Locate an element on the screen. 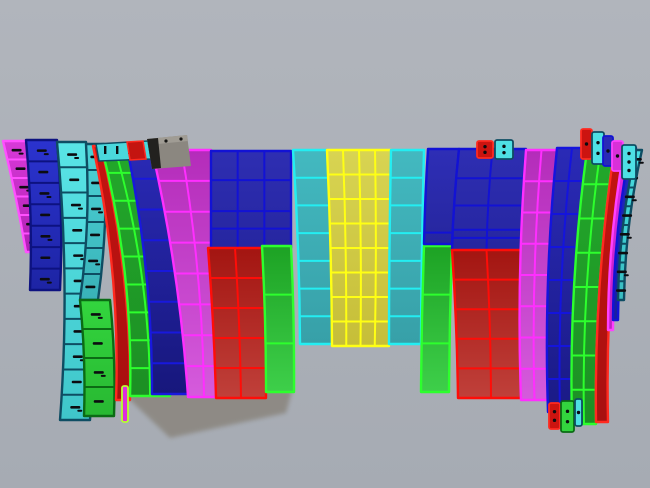 This screenshot has width=650, height=488. plate-tab-tab-green-bottom-right is located at coordinates (567, 416).